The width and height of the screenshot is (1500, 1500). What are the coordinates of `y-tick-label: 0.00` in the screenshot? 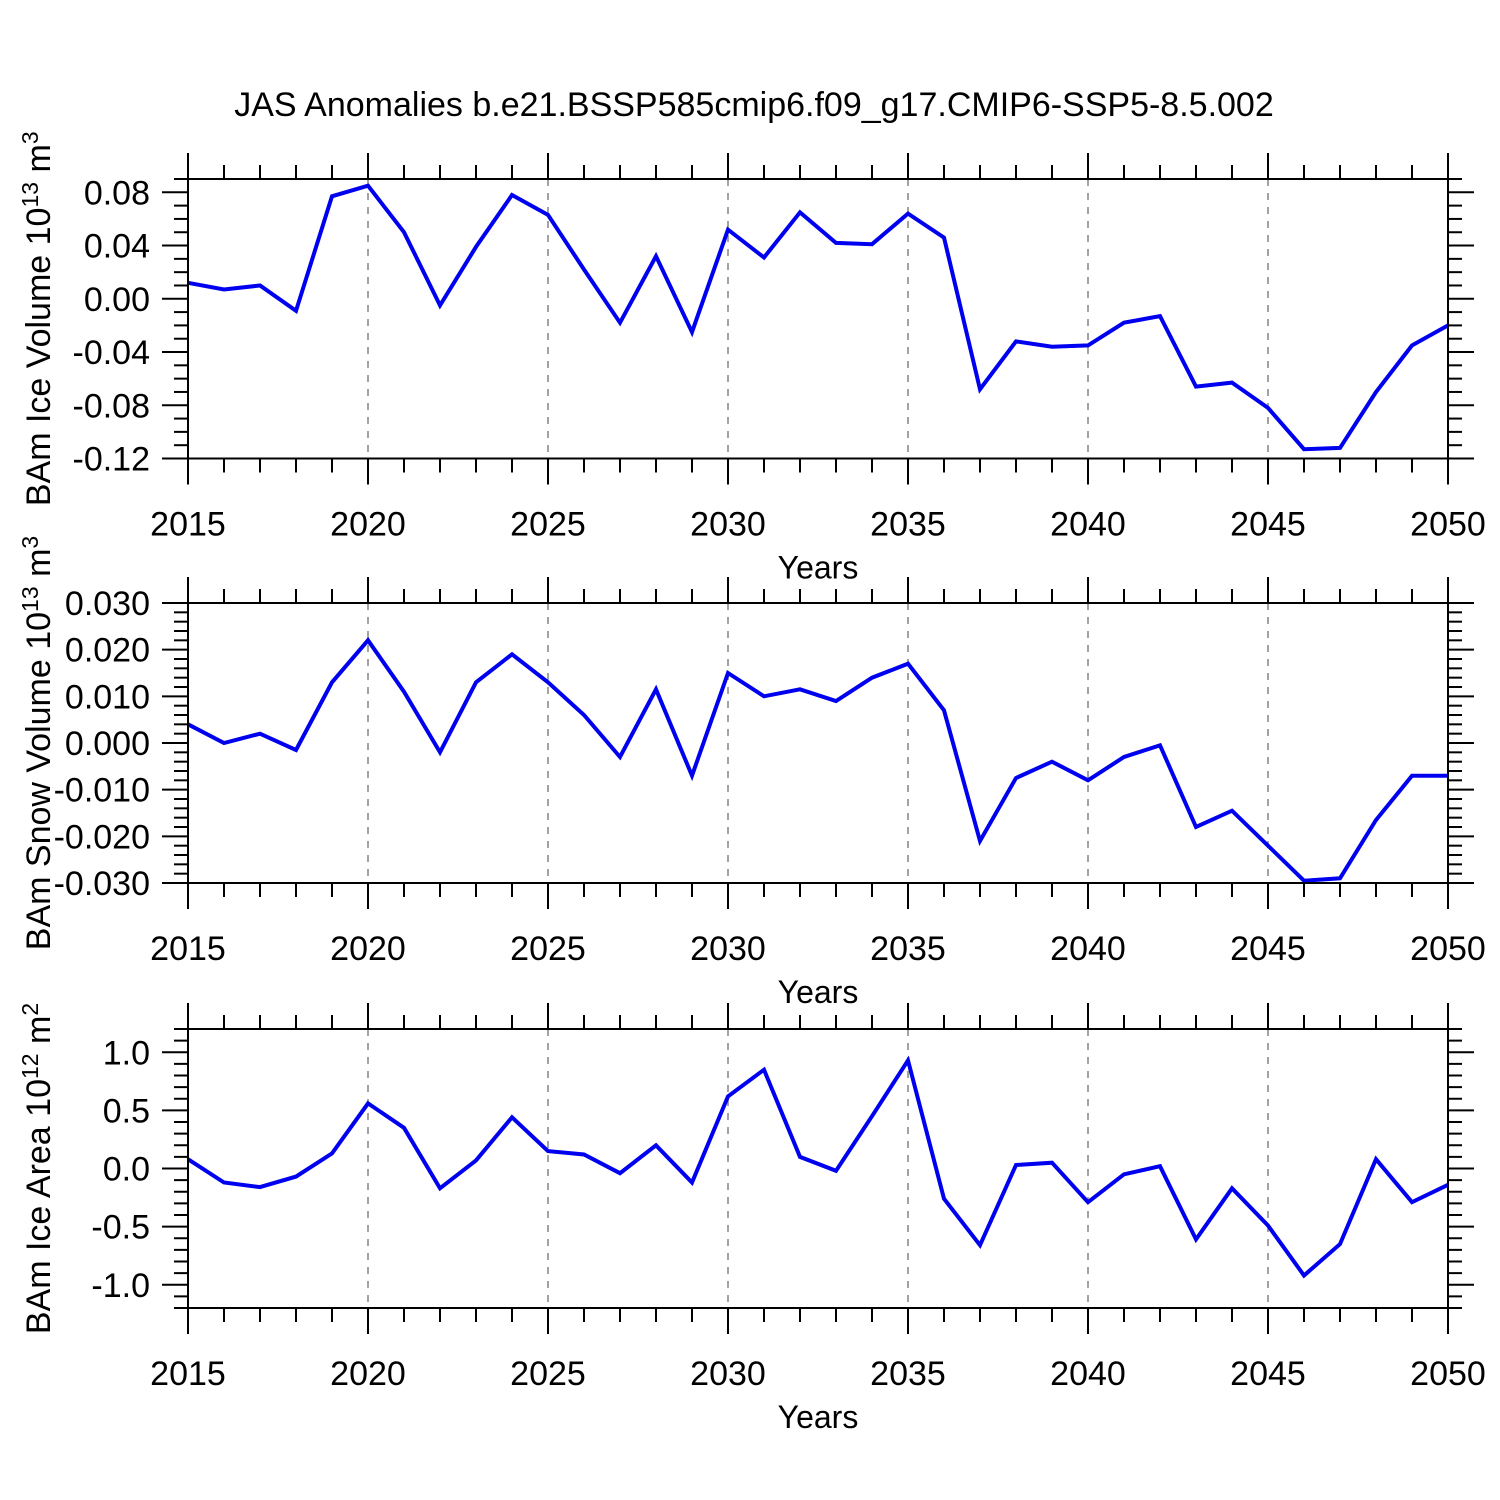 It's located at (117, 300).